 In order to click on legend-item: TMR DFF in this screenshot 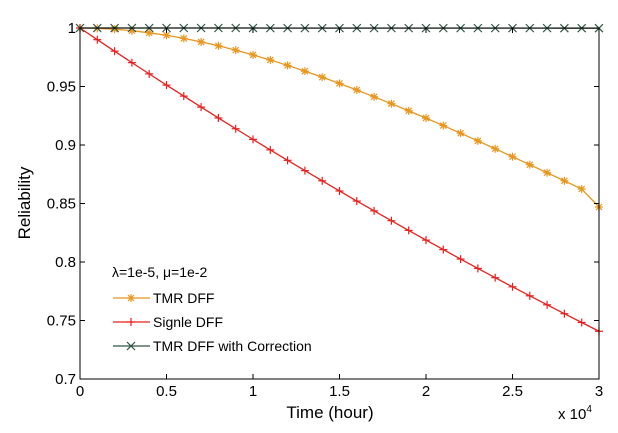, I will do `click(163, 298)`.